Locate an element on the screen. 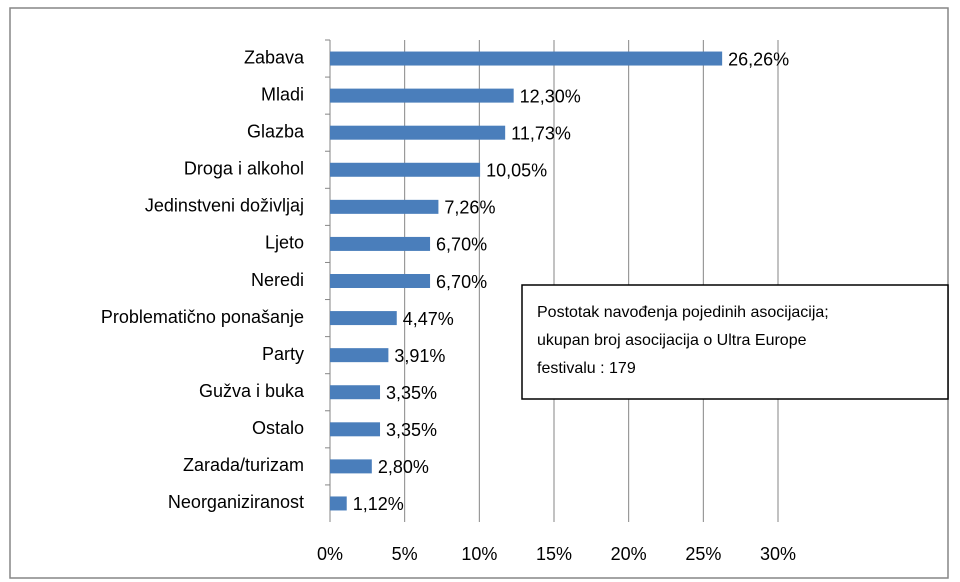  y-tick-label: Gužva i buka is located at coordinates (252, 391).